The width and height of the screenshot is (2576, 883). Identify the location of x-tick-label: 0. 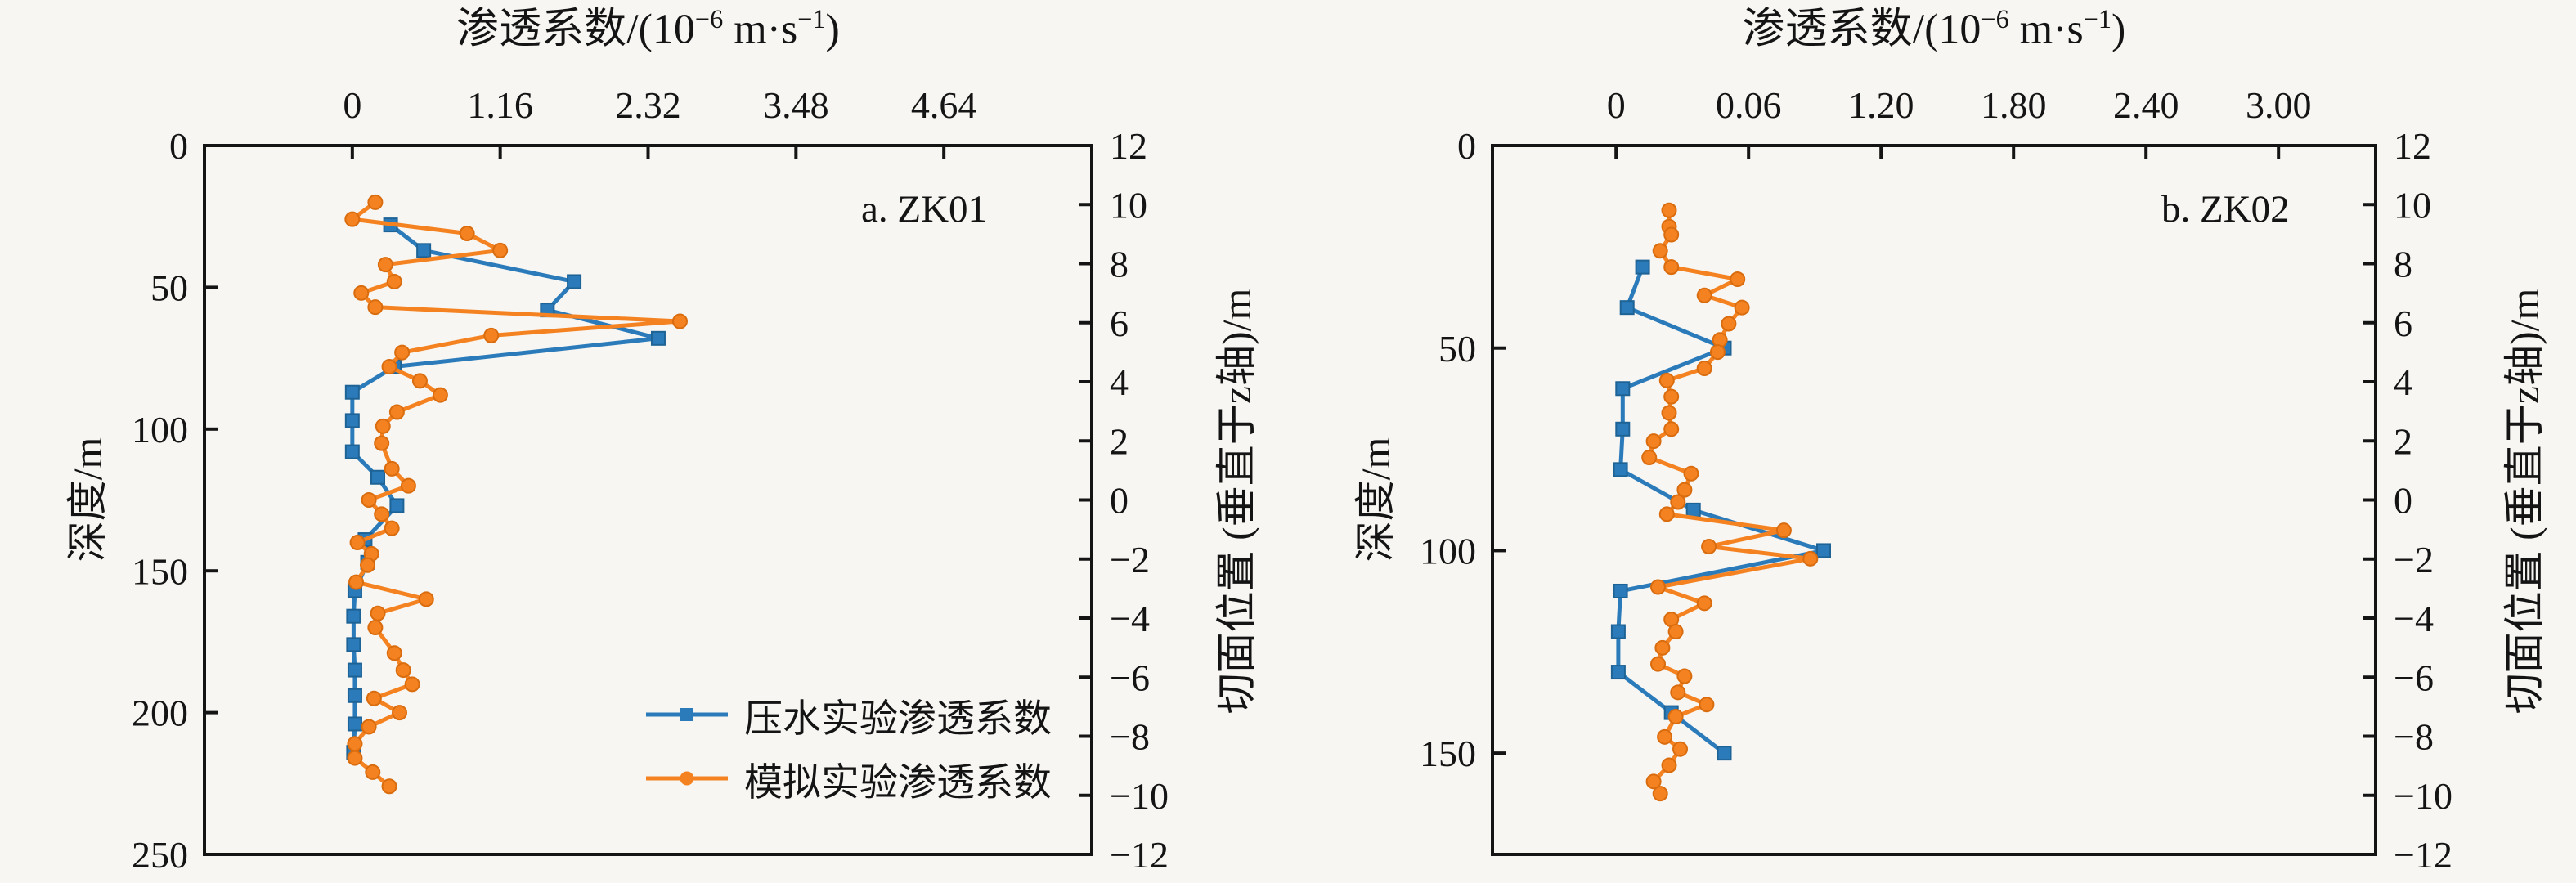
(1616, 105).